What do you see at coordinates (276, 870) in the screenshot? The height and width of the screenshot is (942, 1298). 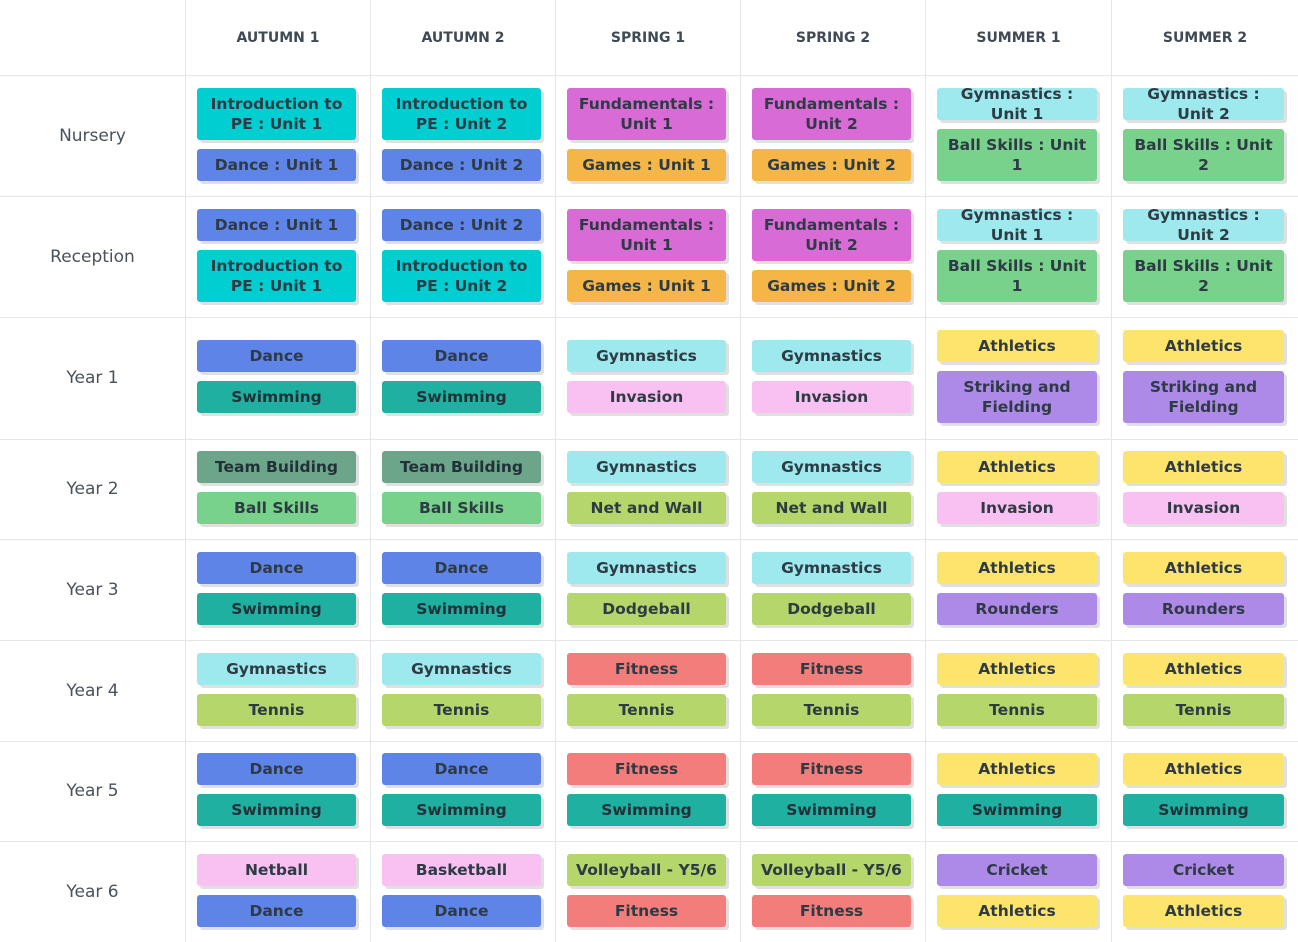 I see `activity-chip: Netball` at bounding box center [276, 870].